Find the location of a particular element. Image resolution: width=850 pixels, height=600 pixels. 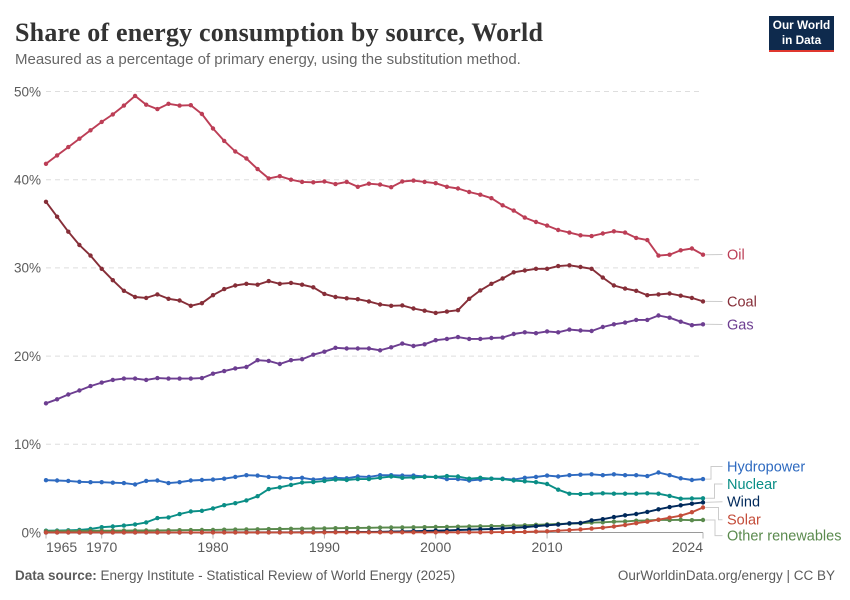

svg-text: 1965 is located at coordinates (61, 547).